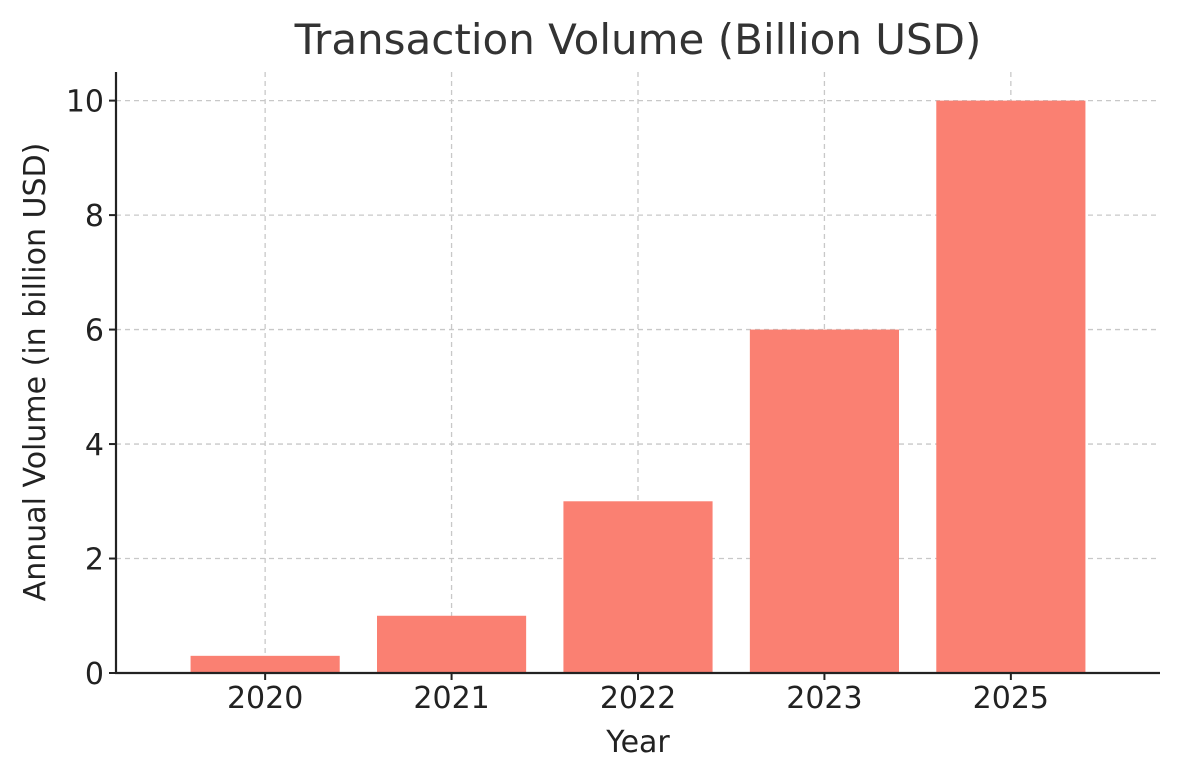  What do you see at coordinates (824, 501) in the screenshot?
I see `bar-2023` at bounding box center [824, 501].